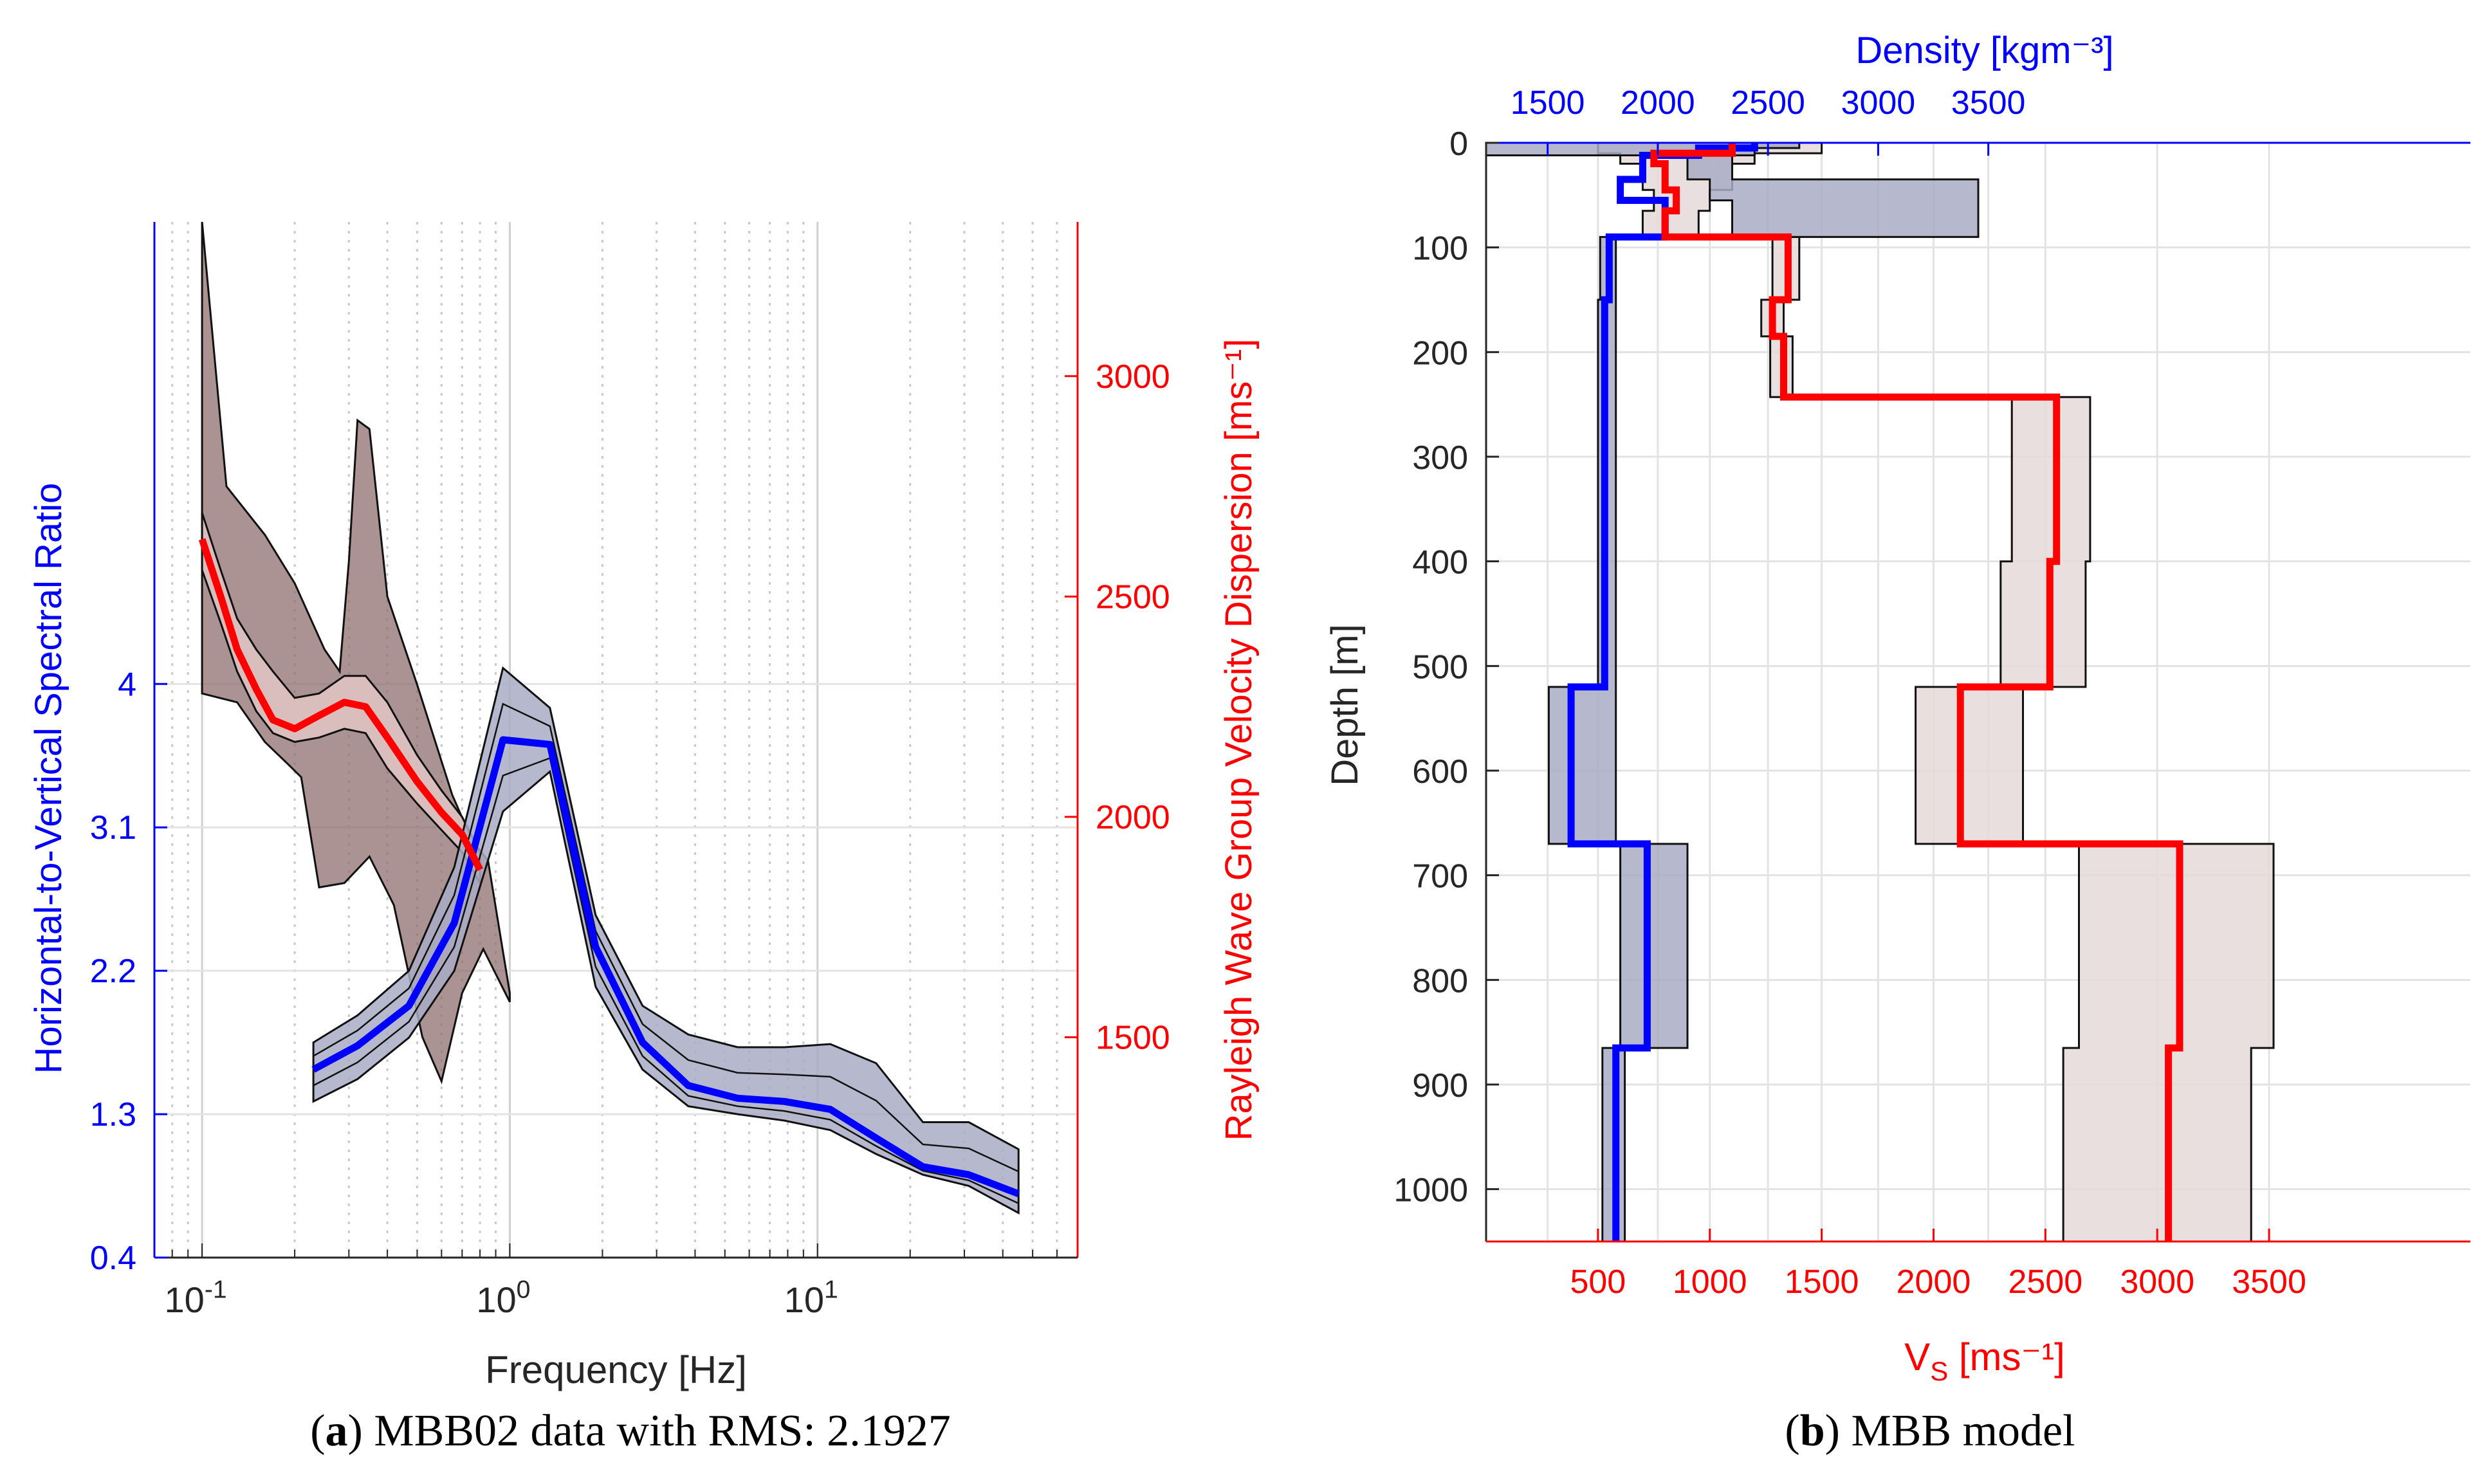  Describe the element at coordinates (113, 828) in the screenshot. I see `y-tick-label: 3.1` at that location.